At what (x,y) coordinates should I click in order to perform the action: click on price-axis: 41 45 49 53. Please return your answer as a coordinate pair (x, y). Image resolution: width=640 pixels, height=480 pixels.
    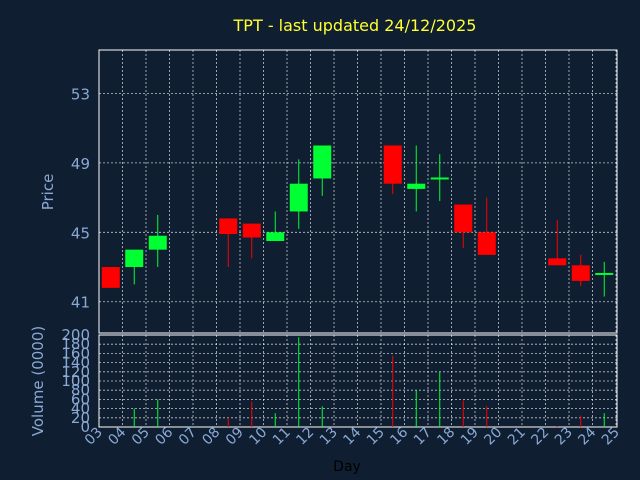
    Looking at the image, I should click on (80, 198).